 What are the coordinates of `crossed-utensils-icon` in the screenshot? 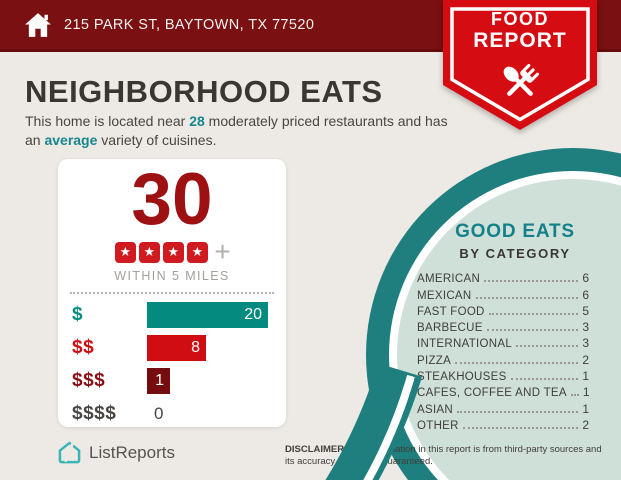 It's located at (521, 79).